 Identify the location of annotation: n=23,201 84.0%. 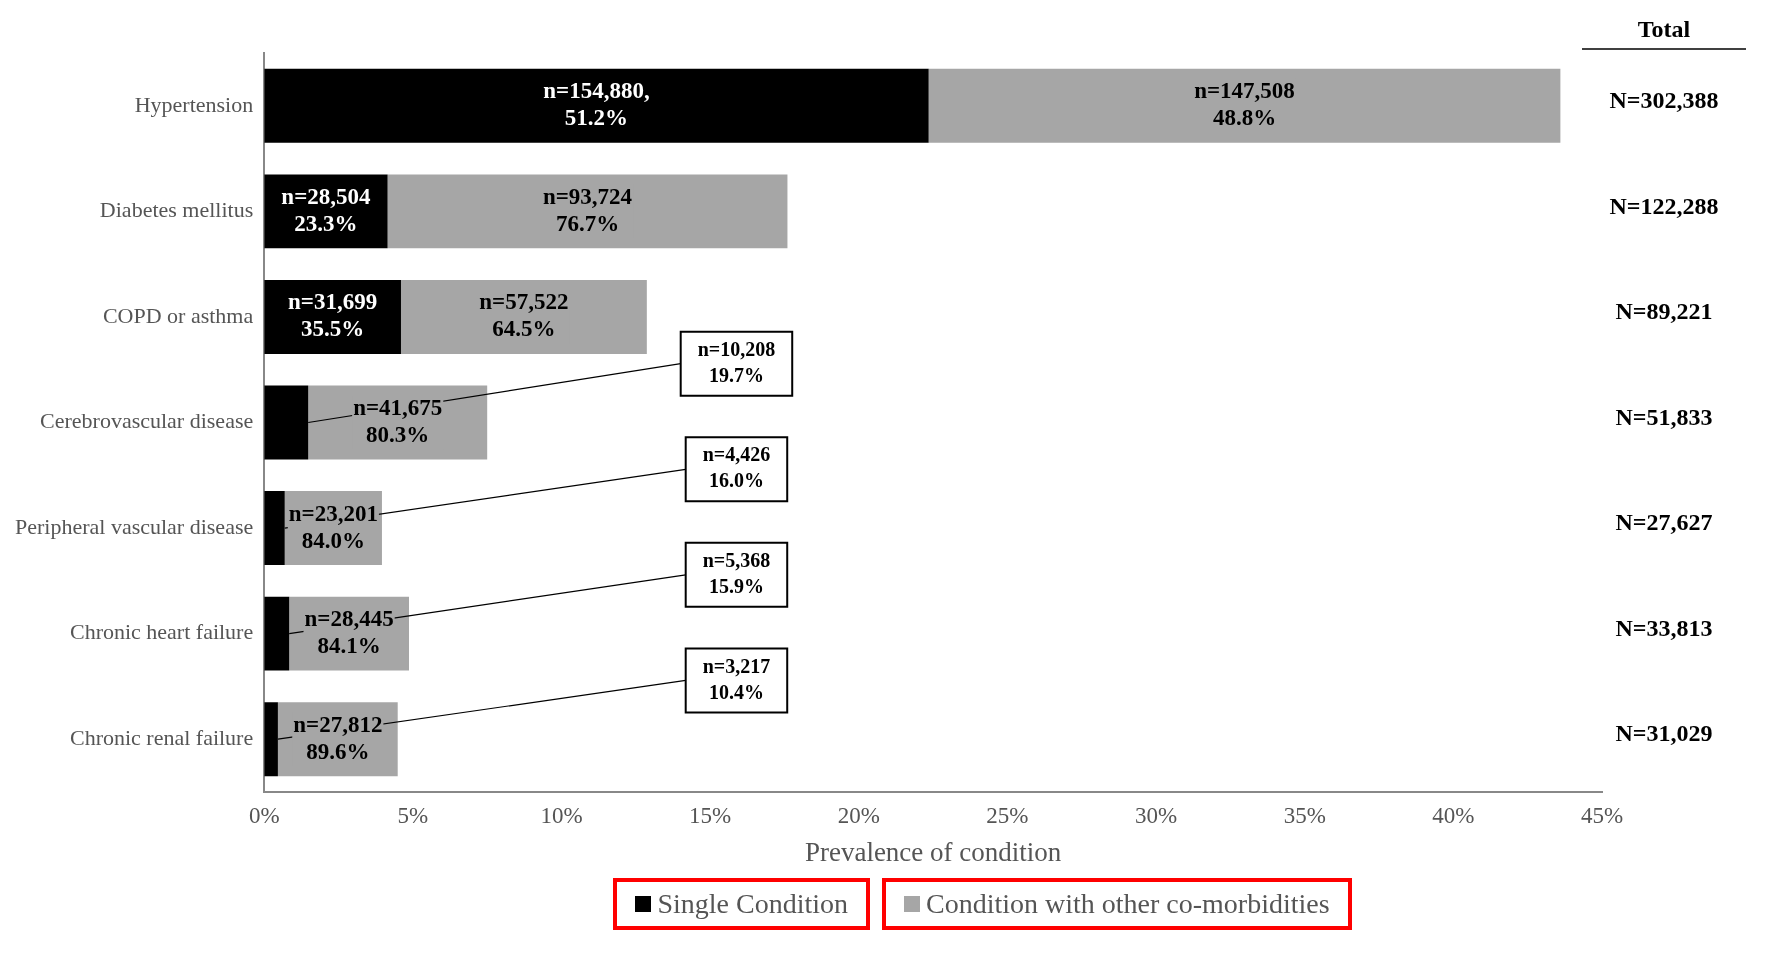
(333, 526).